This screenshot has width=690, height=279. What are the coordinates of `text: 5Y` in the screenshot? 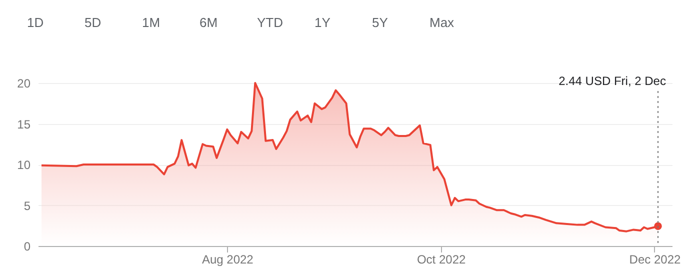 It's located at (380, 22).